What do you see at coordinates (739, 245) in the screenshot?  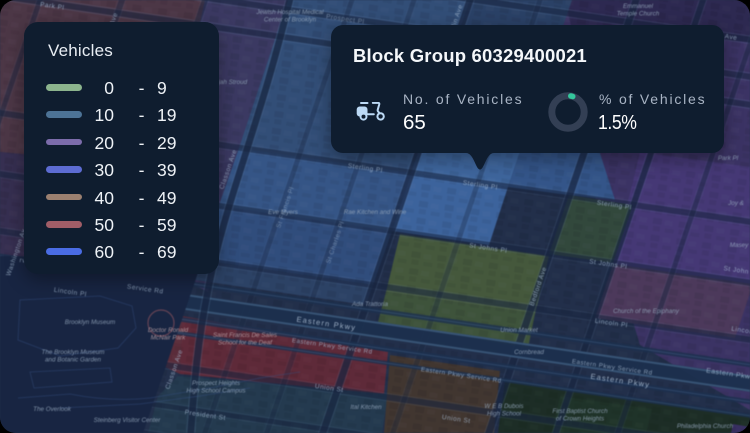 I see `svg-text: Masey` at bounding box center [739, 245].